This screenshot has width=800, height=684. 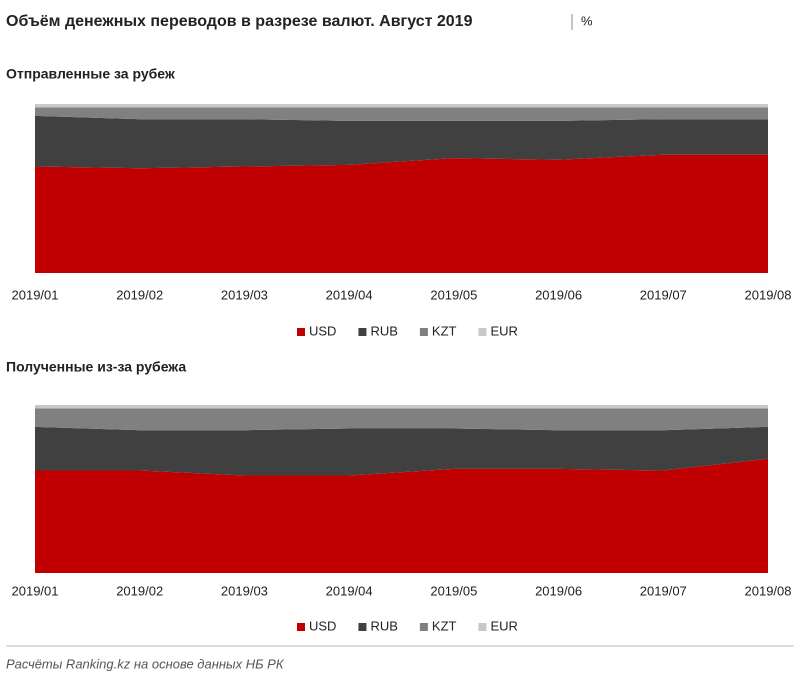 What do you see at coordinates (96, 367) in the screenshot?
I see `chart-subtitle: Полученные из-за рубежа` at bounding box center [96, 367].